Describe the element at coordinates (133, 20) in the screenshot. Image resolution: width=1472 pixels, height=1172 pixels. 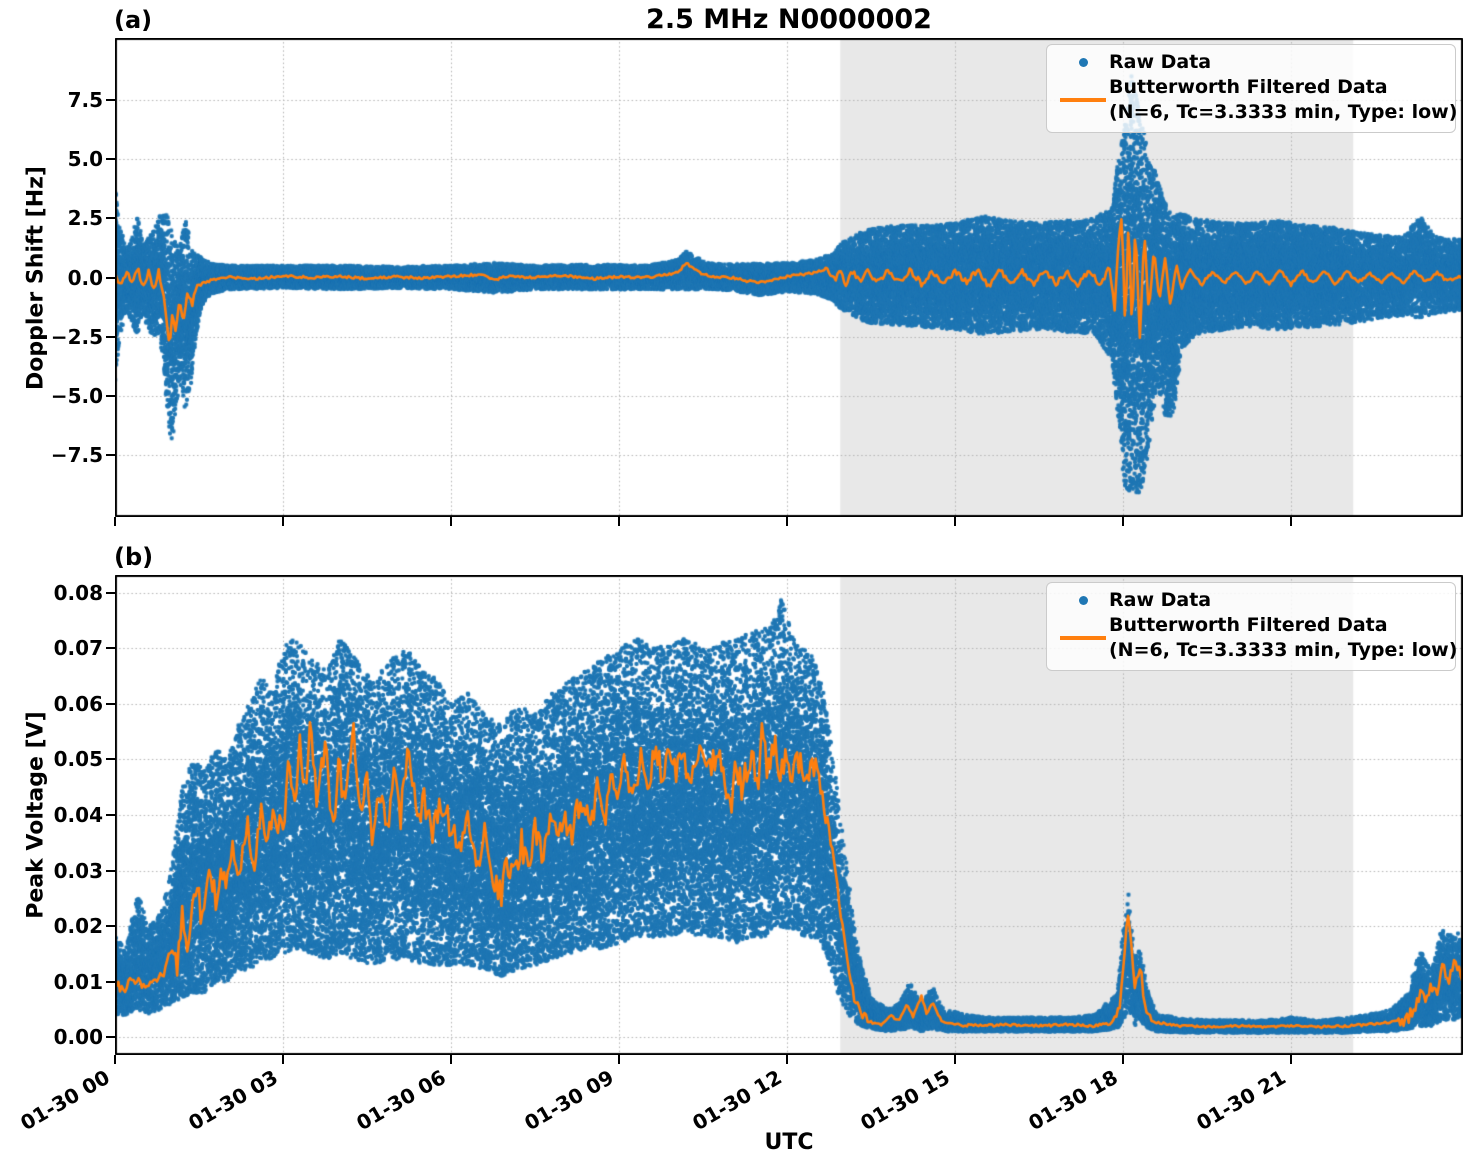
I see `panel-label-a: (a)` at that location.